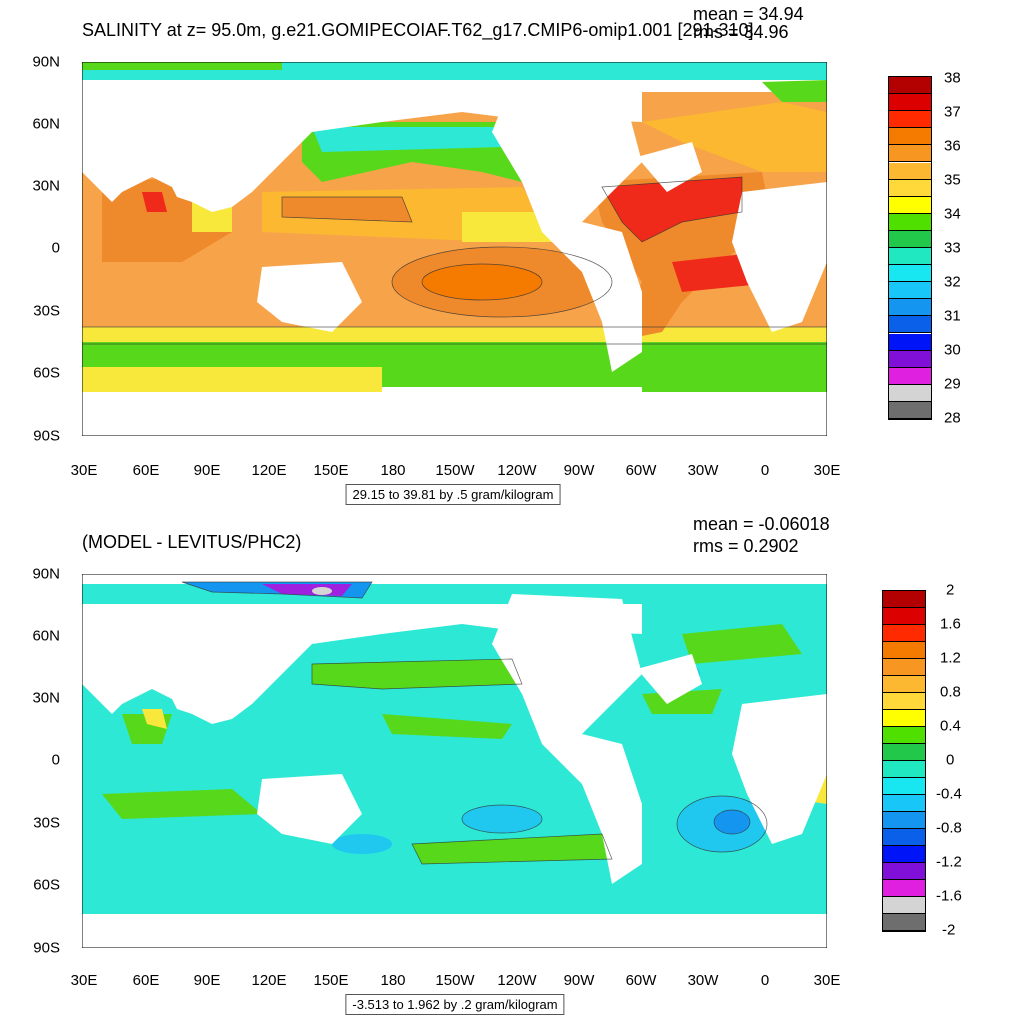  Describe the element at coordinates (746, 546) in the screenshot. I see `rms-value: rms = 0.2902` at that location.